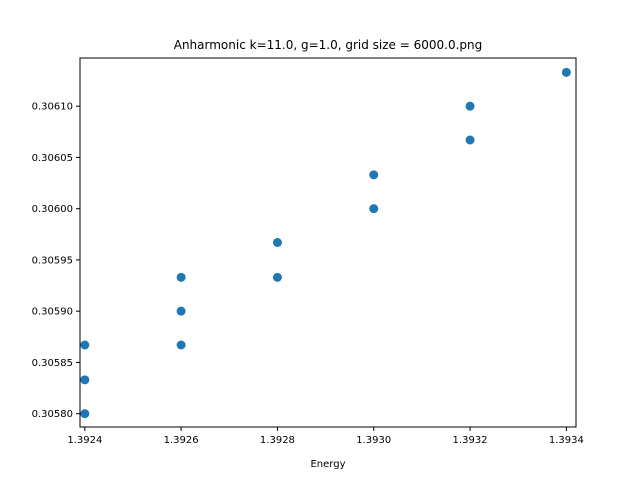 This screenshot has width=640, height=480. I want to click on y-tick-label: 0.30595, so click(52, 260).